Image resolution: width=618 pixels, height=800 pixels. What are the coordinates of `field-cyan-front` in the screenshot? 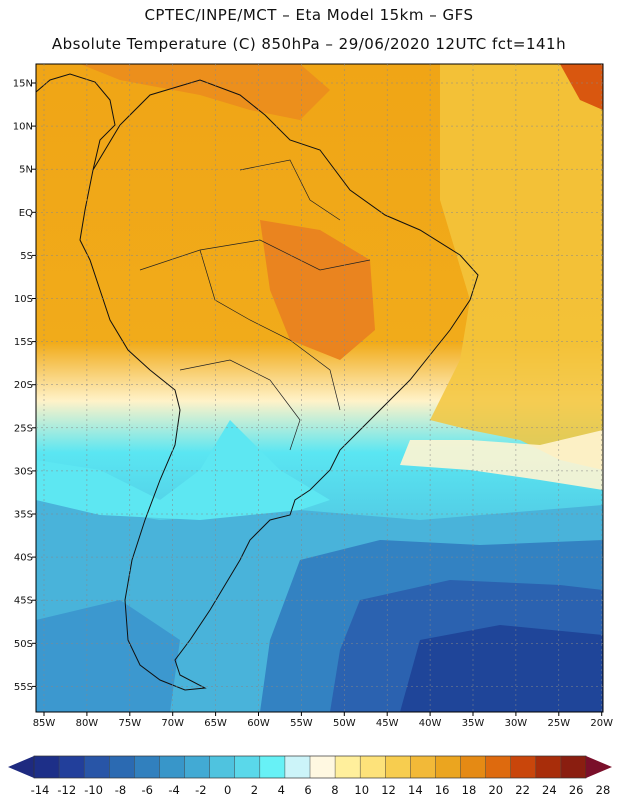 It's located at (183, 470).